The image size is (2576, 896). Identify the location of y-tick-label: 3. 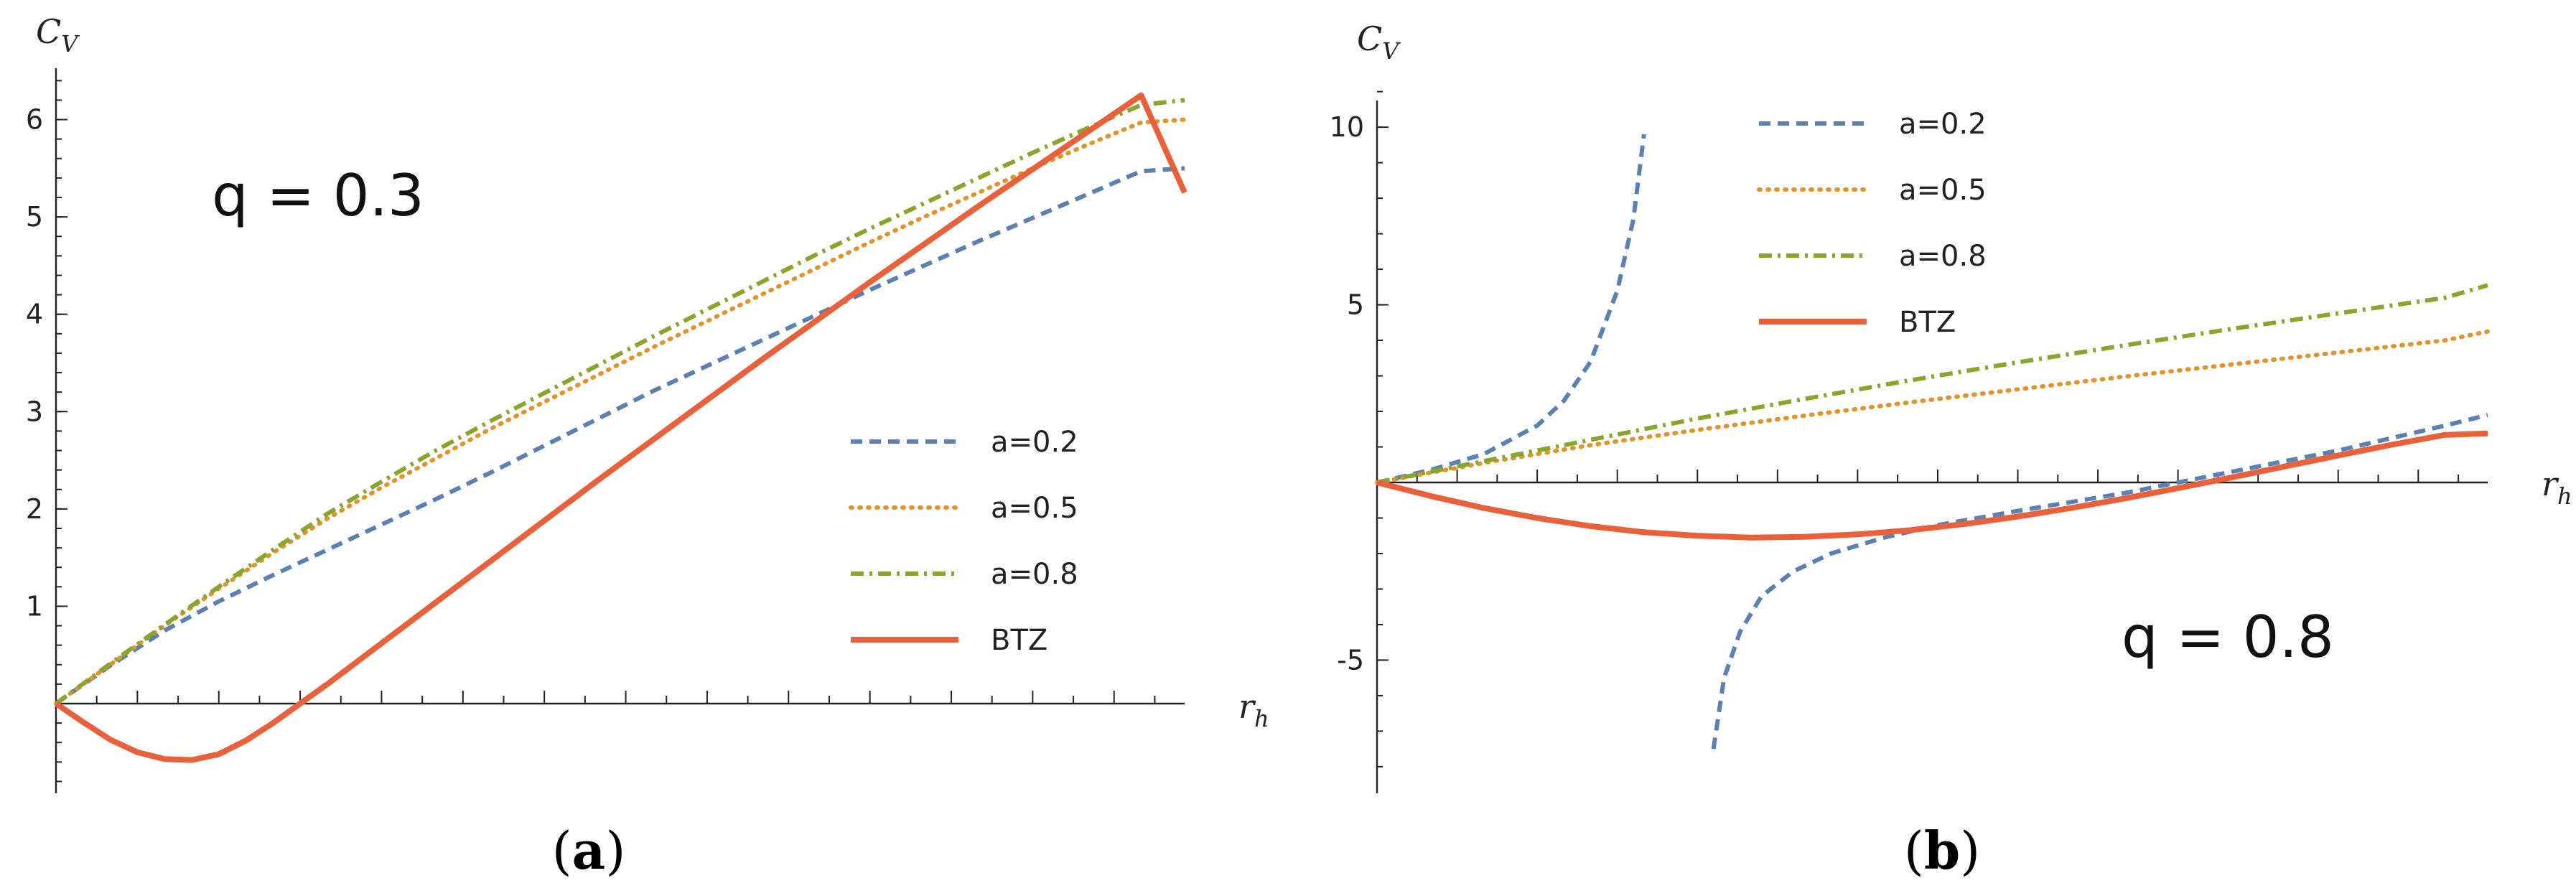
(34, 411).